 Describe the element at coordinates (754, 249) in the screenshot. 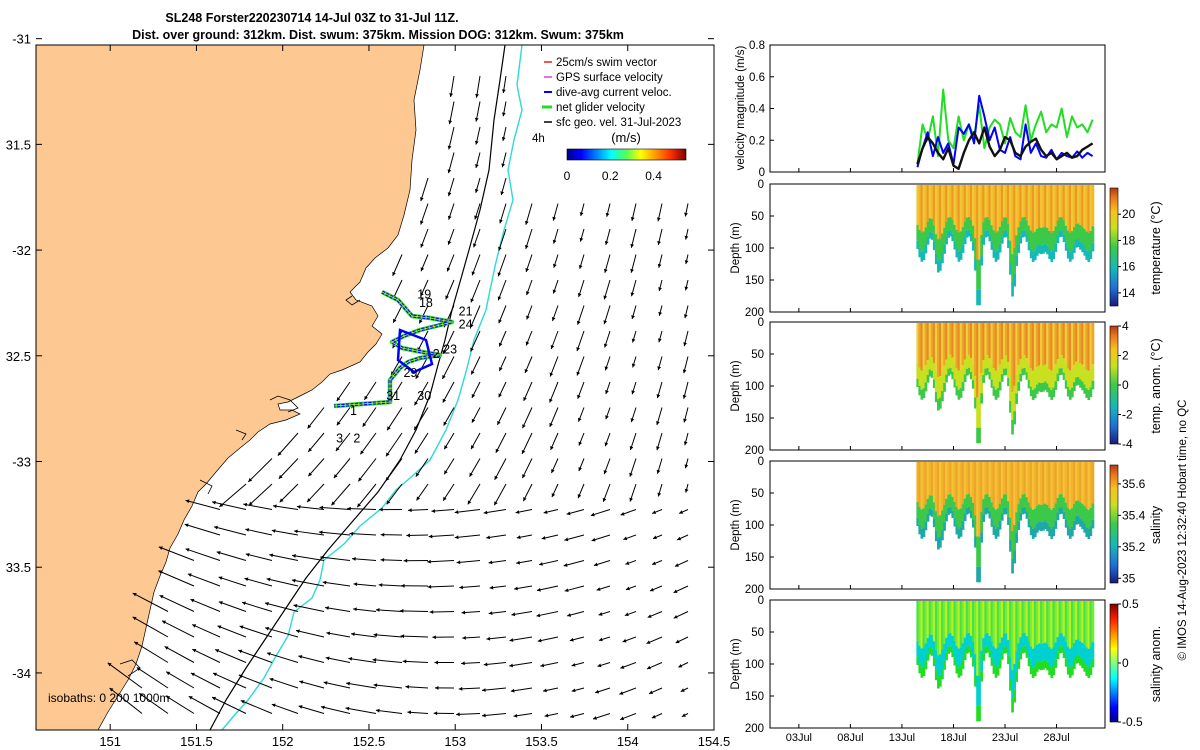

I see `section-y-tick-label: 100` at that location.